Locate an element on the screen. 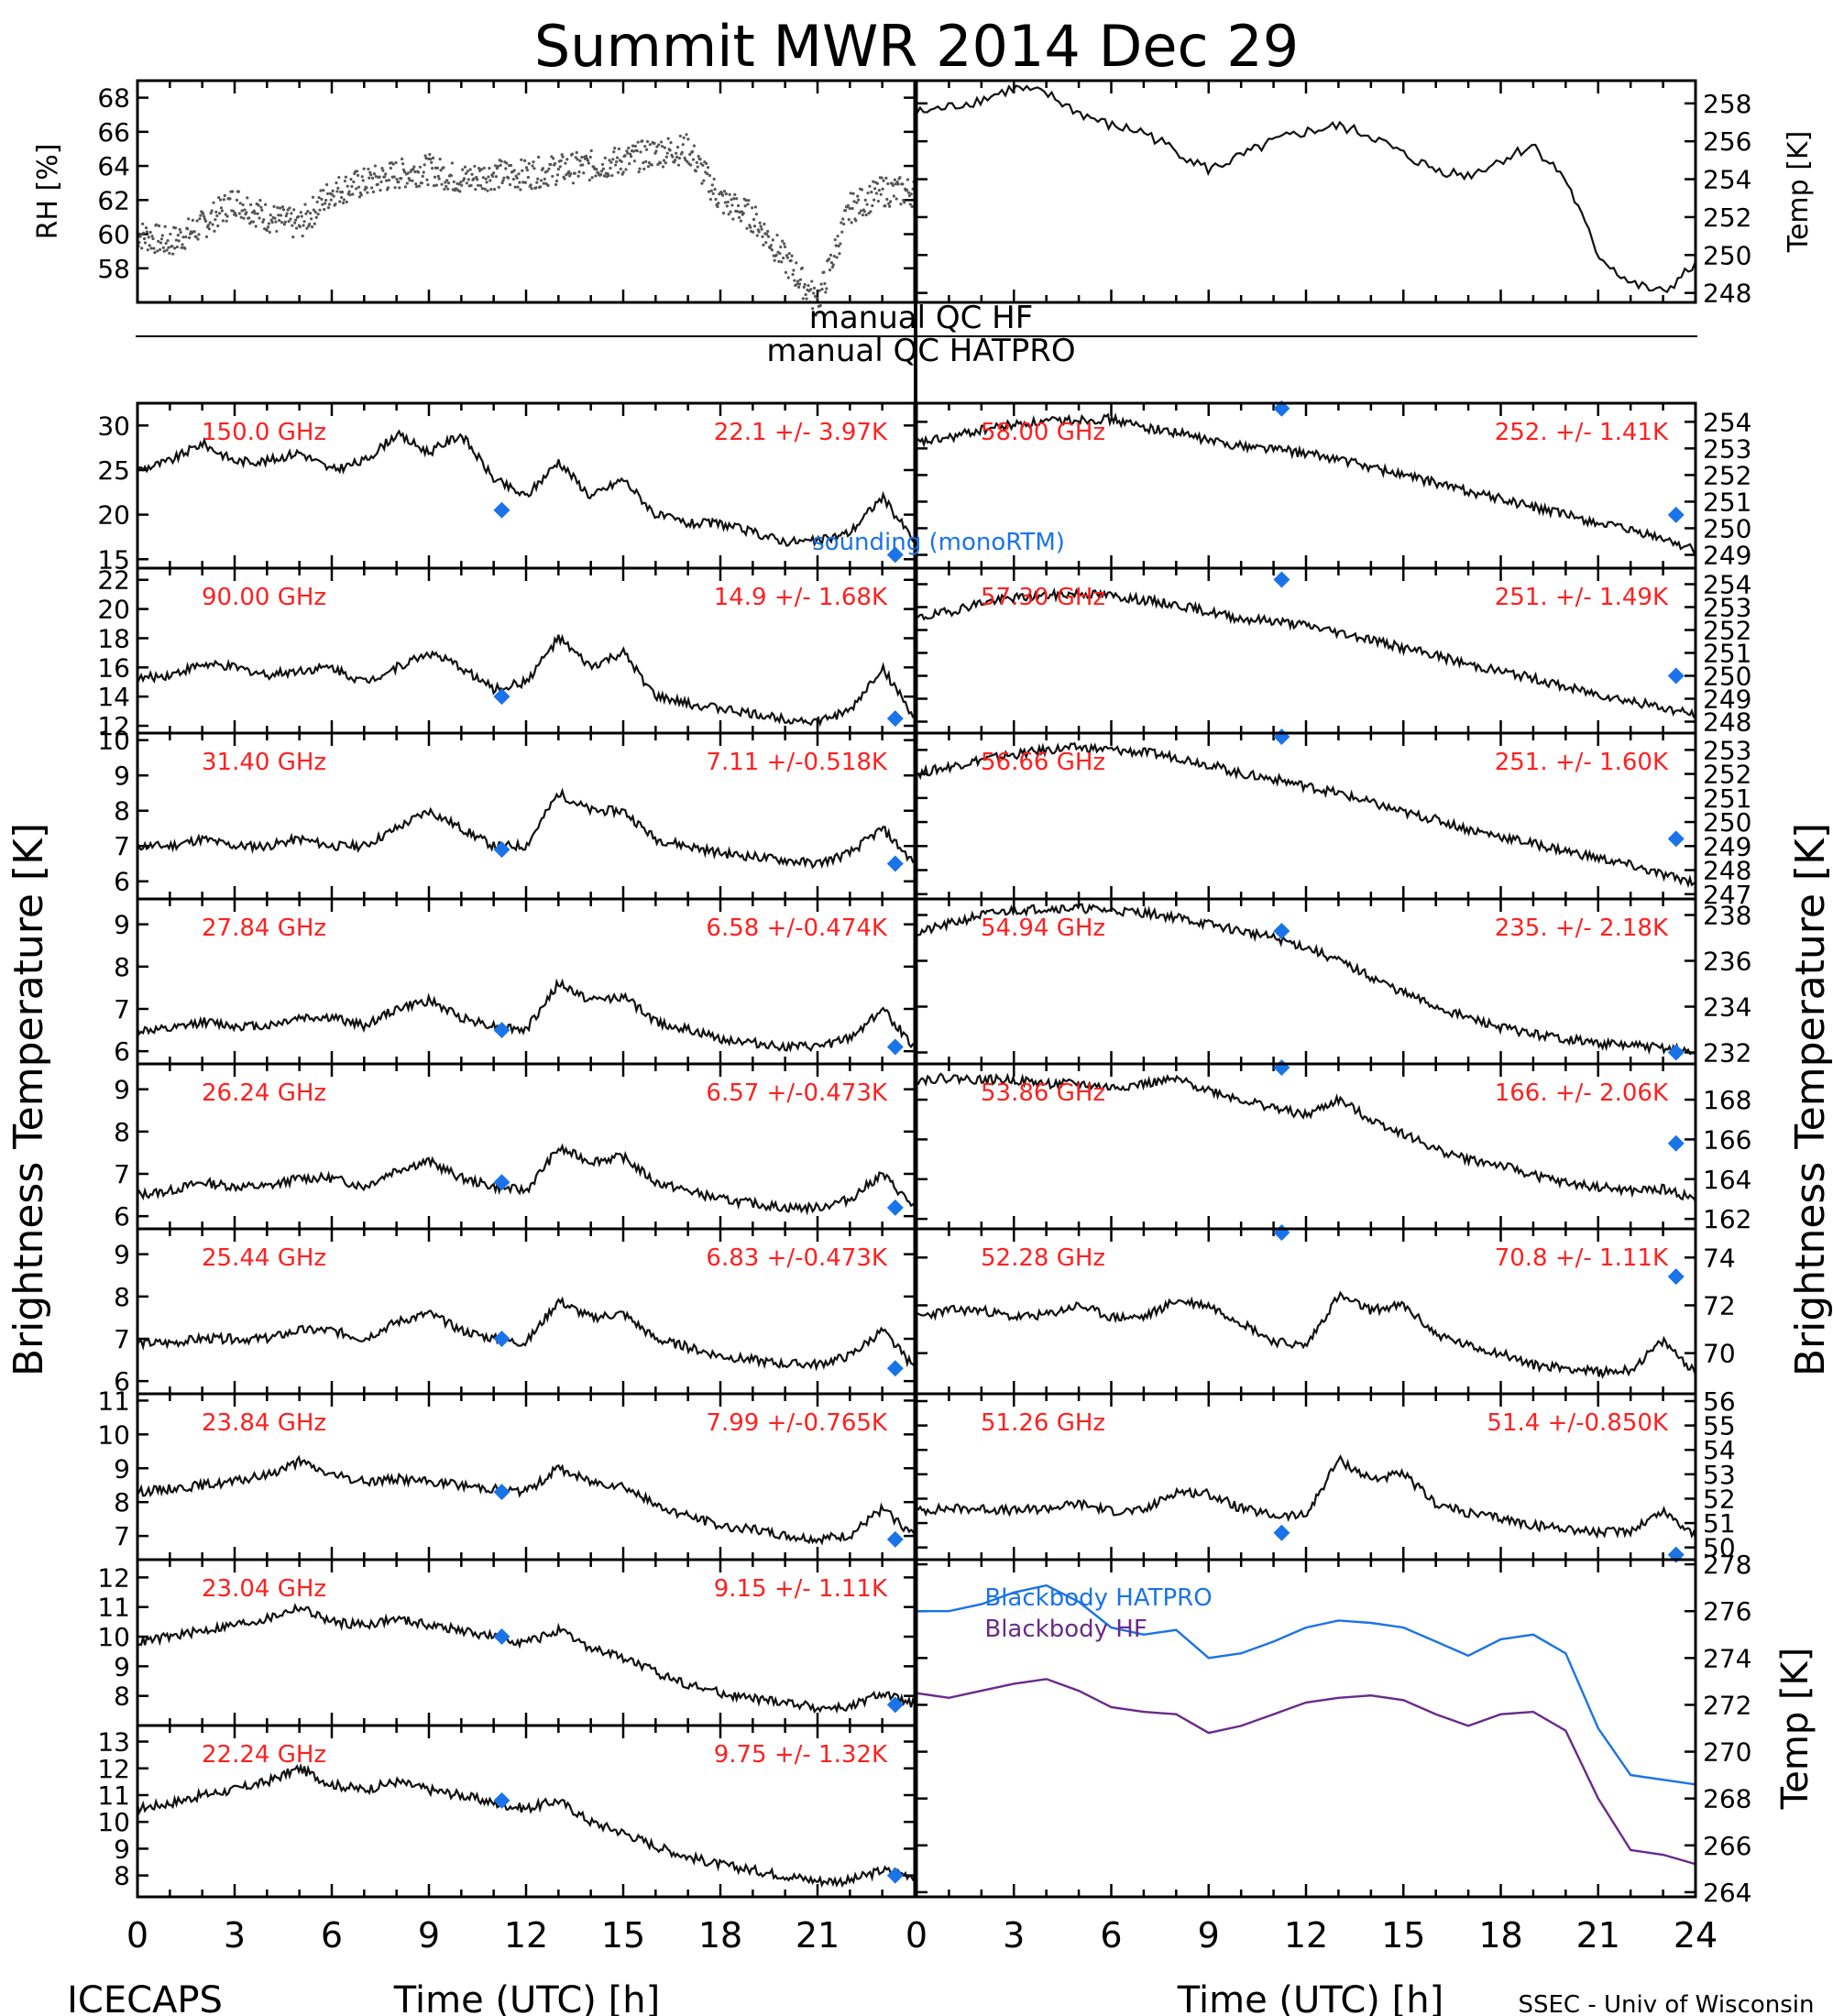 The image size is (1833, 2016). y-tick-label: 247 is located at coordinates (1727, 895).